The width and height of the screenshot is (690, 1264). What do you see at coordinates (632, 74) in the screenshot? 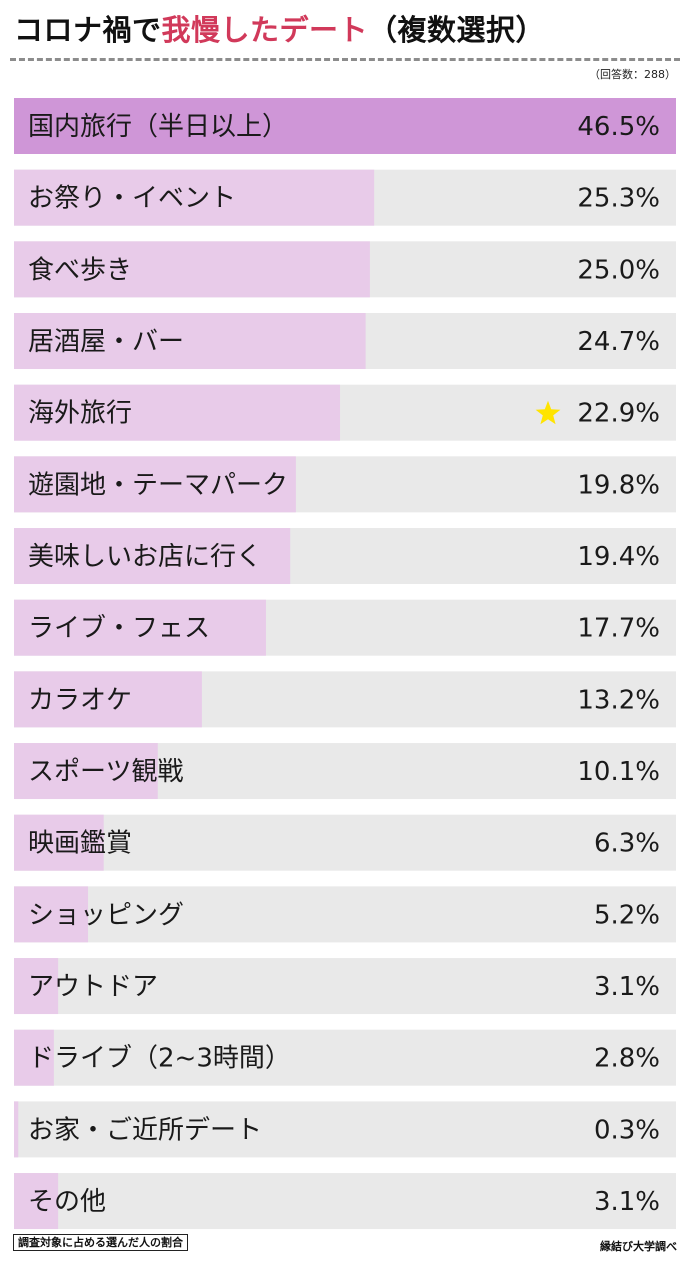
I see `sample-size: （回答数：288）` at bounding box center [632, 74].